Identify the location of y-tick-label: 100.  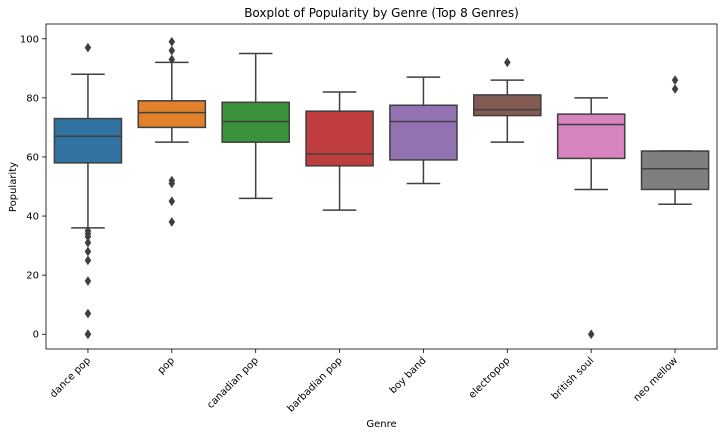
(29, 39).